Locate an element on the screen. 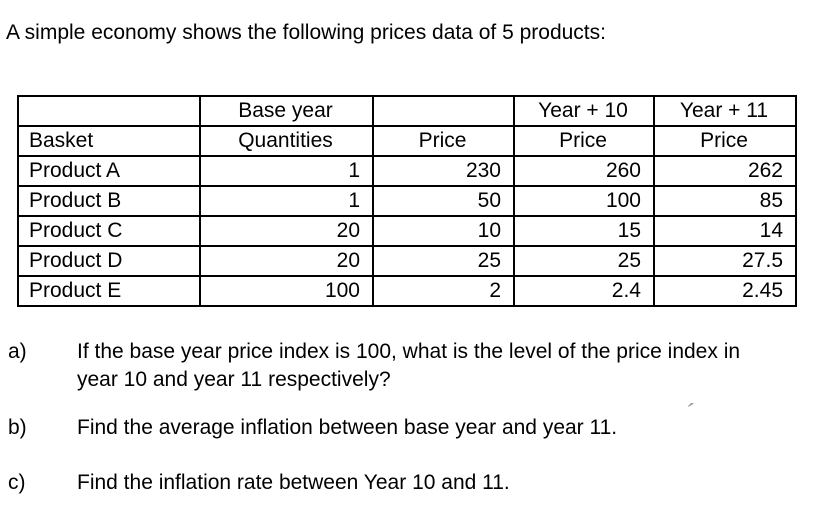 This screenshot has width=838, height=513. table-row-product-c: Product C 20 10 15 14 is located at coordinates (407, 231).